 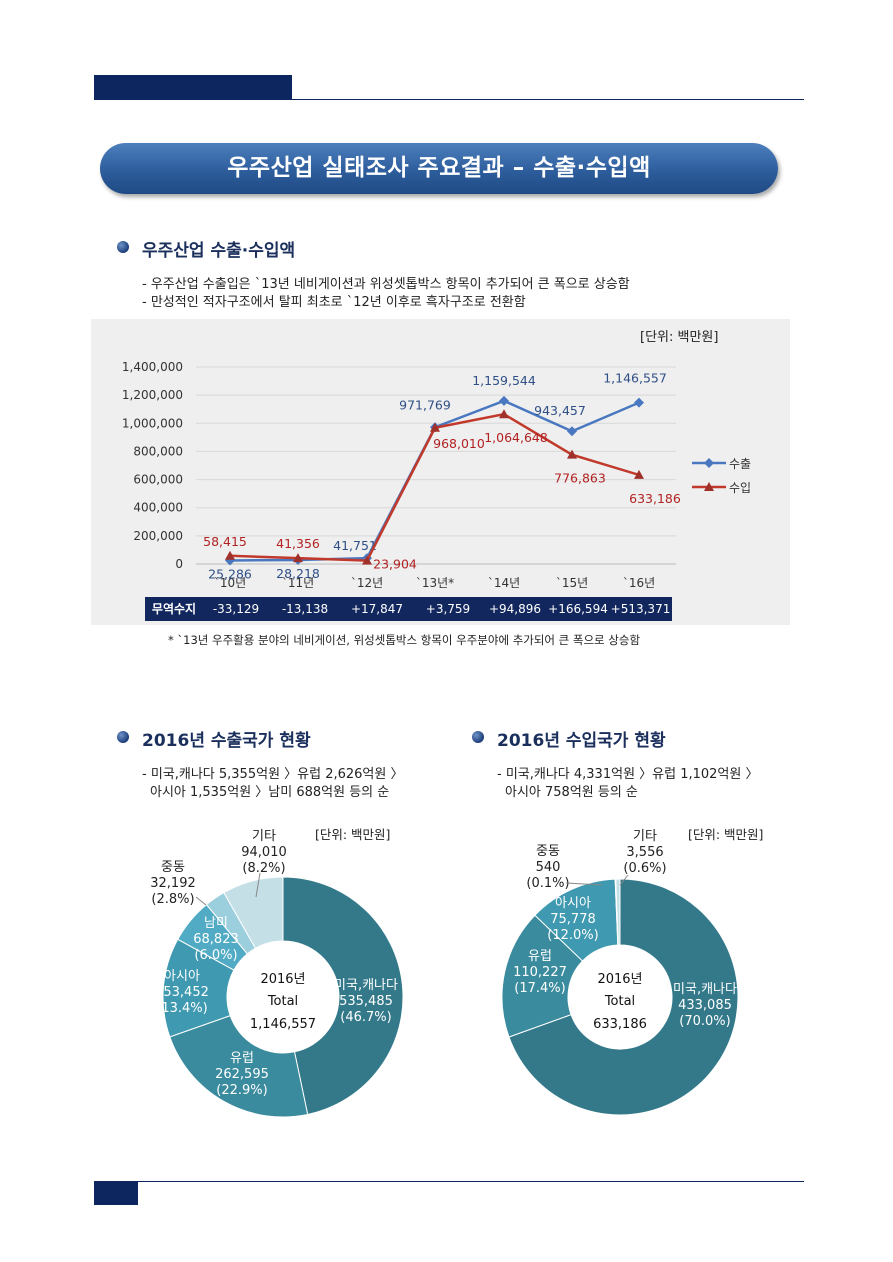 What do you see at coordinates (264, 852) in the screenshot?
I see `slice-value-label: 94,010` at bounding box center [264, 852].